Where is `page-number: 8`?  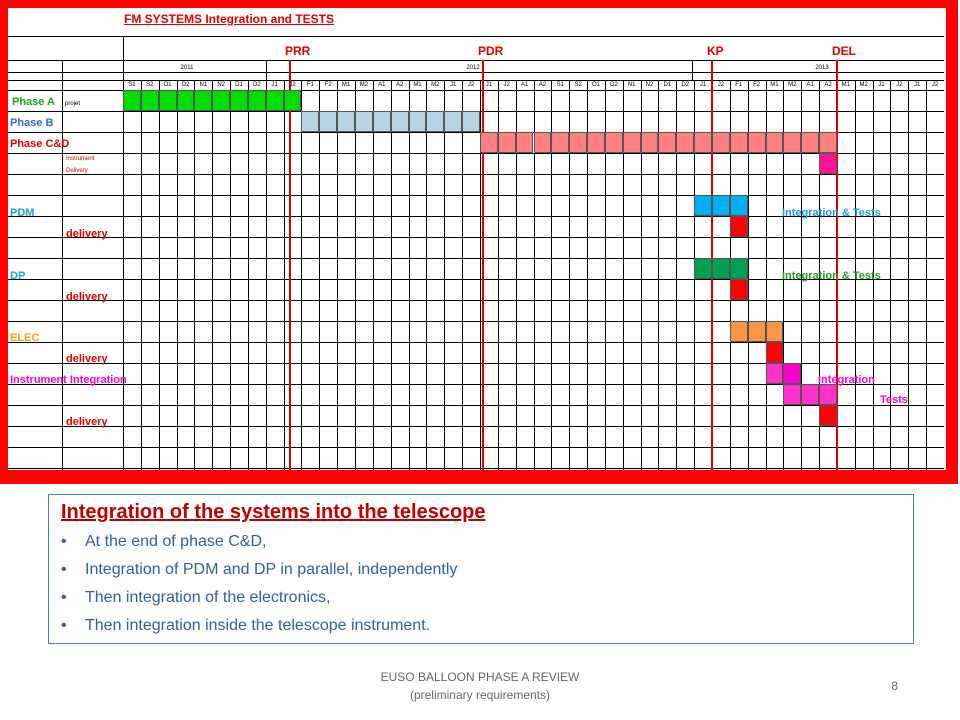 page-number: 8 is located at coordinates (894, 686).